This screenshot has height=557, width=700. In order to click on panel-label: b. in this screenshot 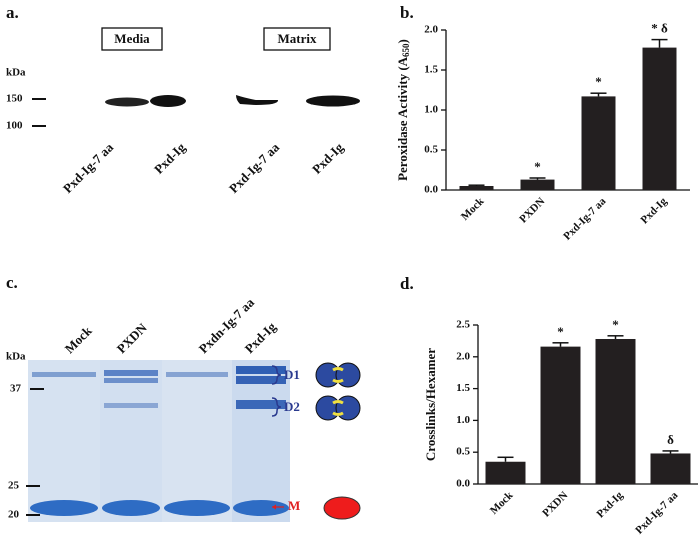, I will do `click(407, 12)`.